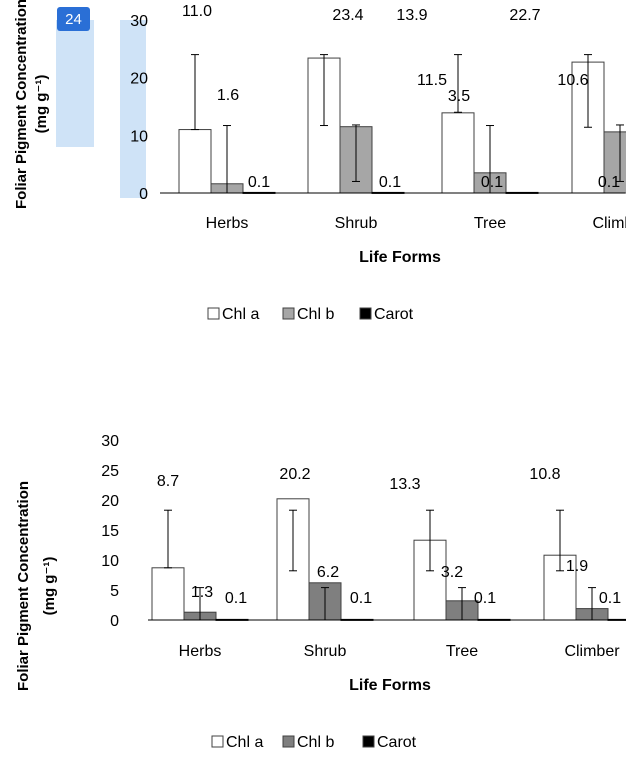  What do you see at coordinates (228, 95) in the screenshot?
I see `value-label: 1.6` at bounding box center [228, 95].